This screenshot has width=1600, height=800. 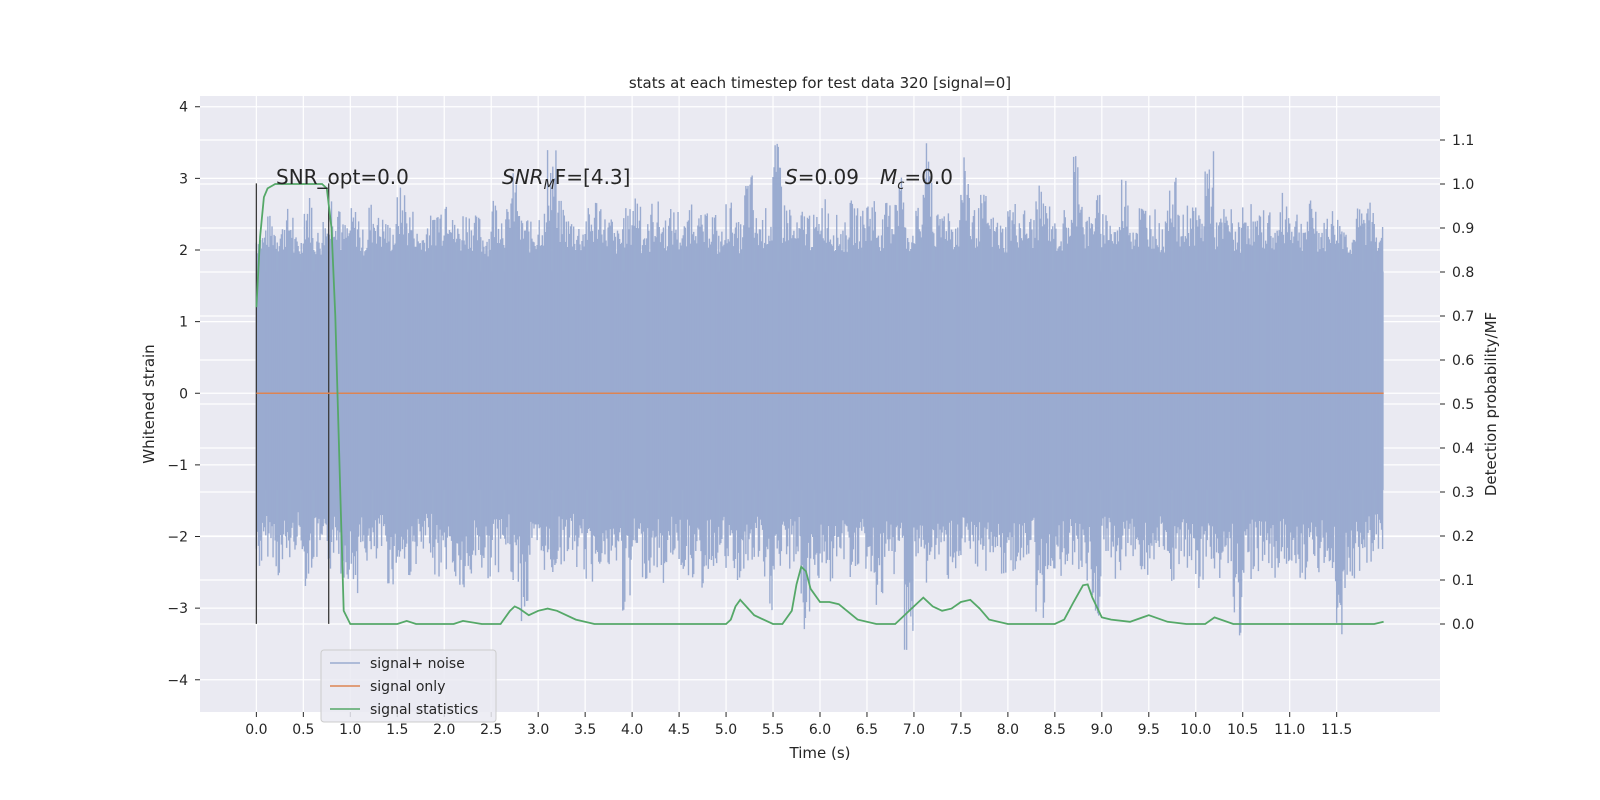 What do you see at coordinates (900, 185) in the screenshot?
I see `annotation-mc-subscript: c` at bounding box center [900, 185].